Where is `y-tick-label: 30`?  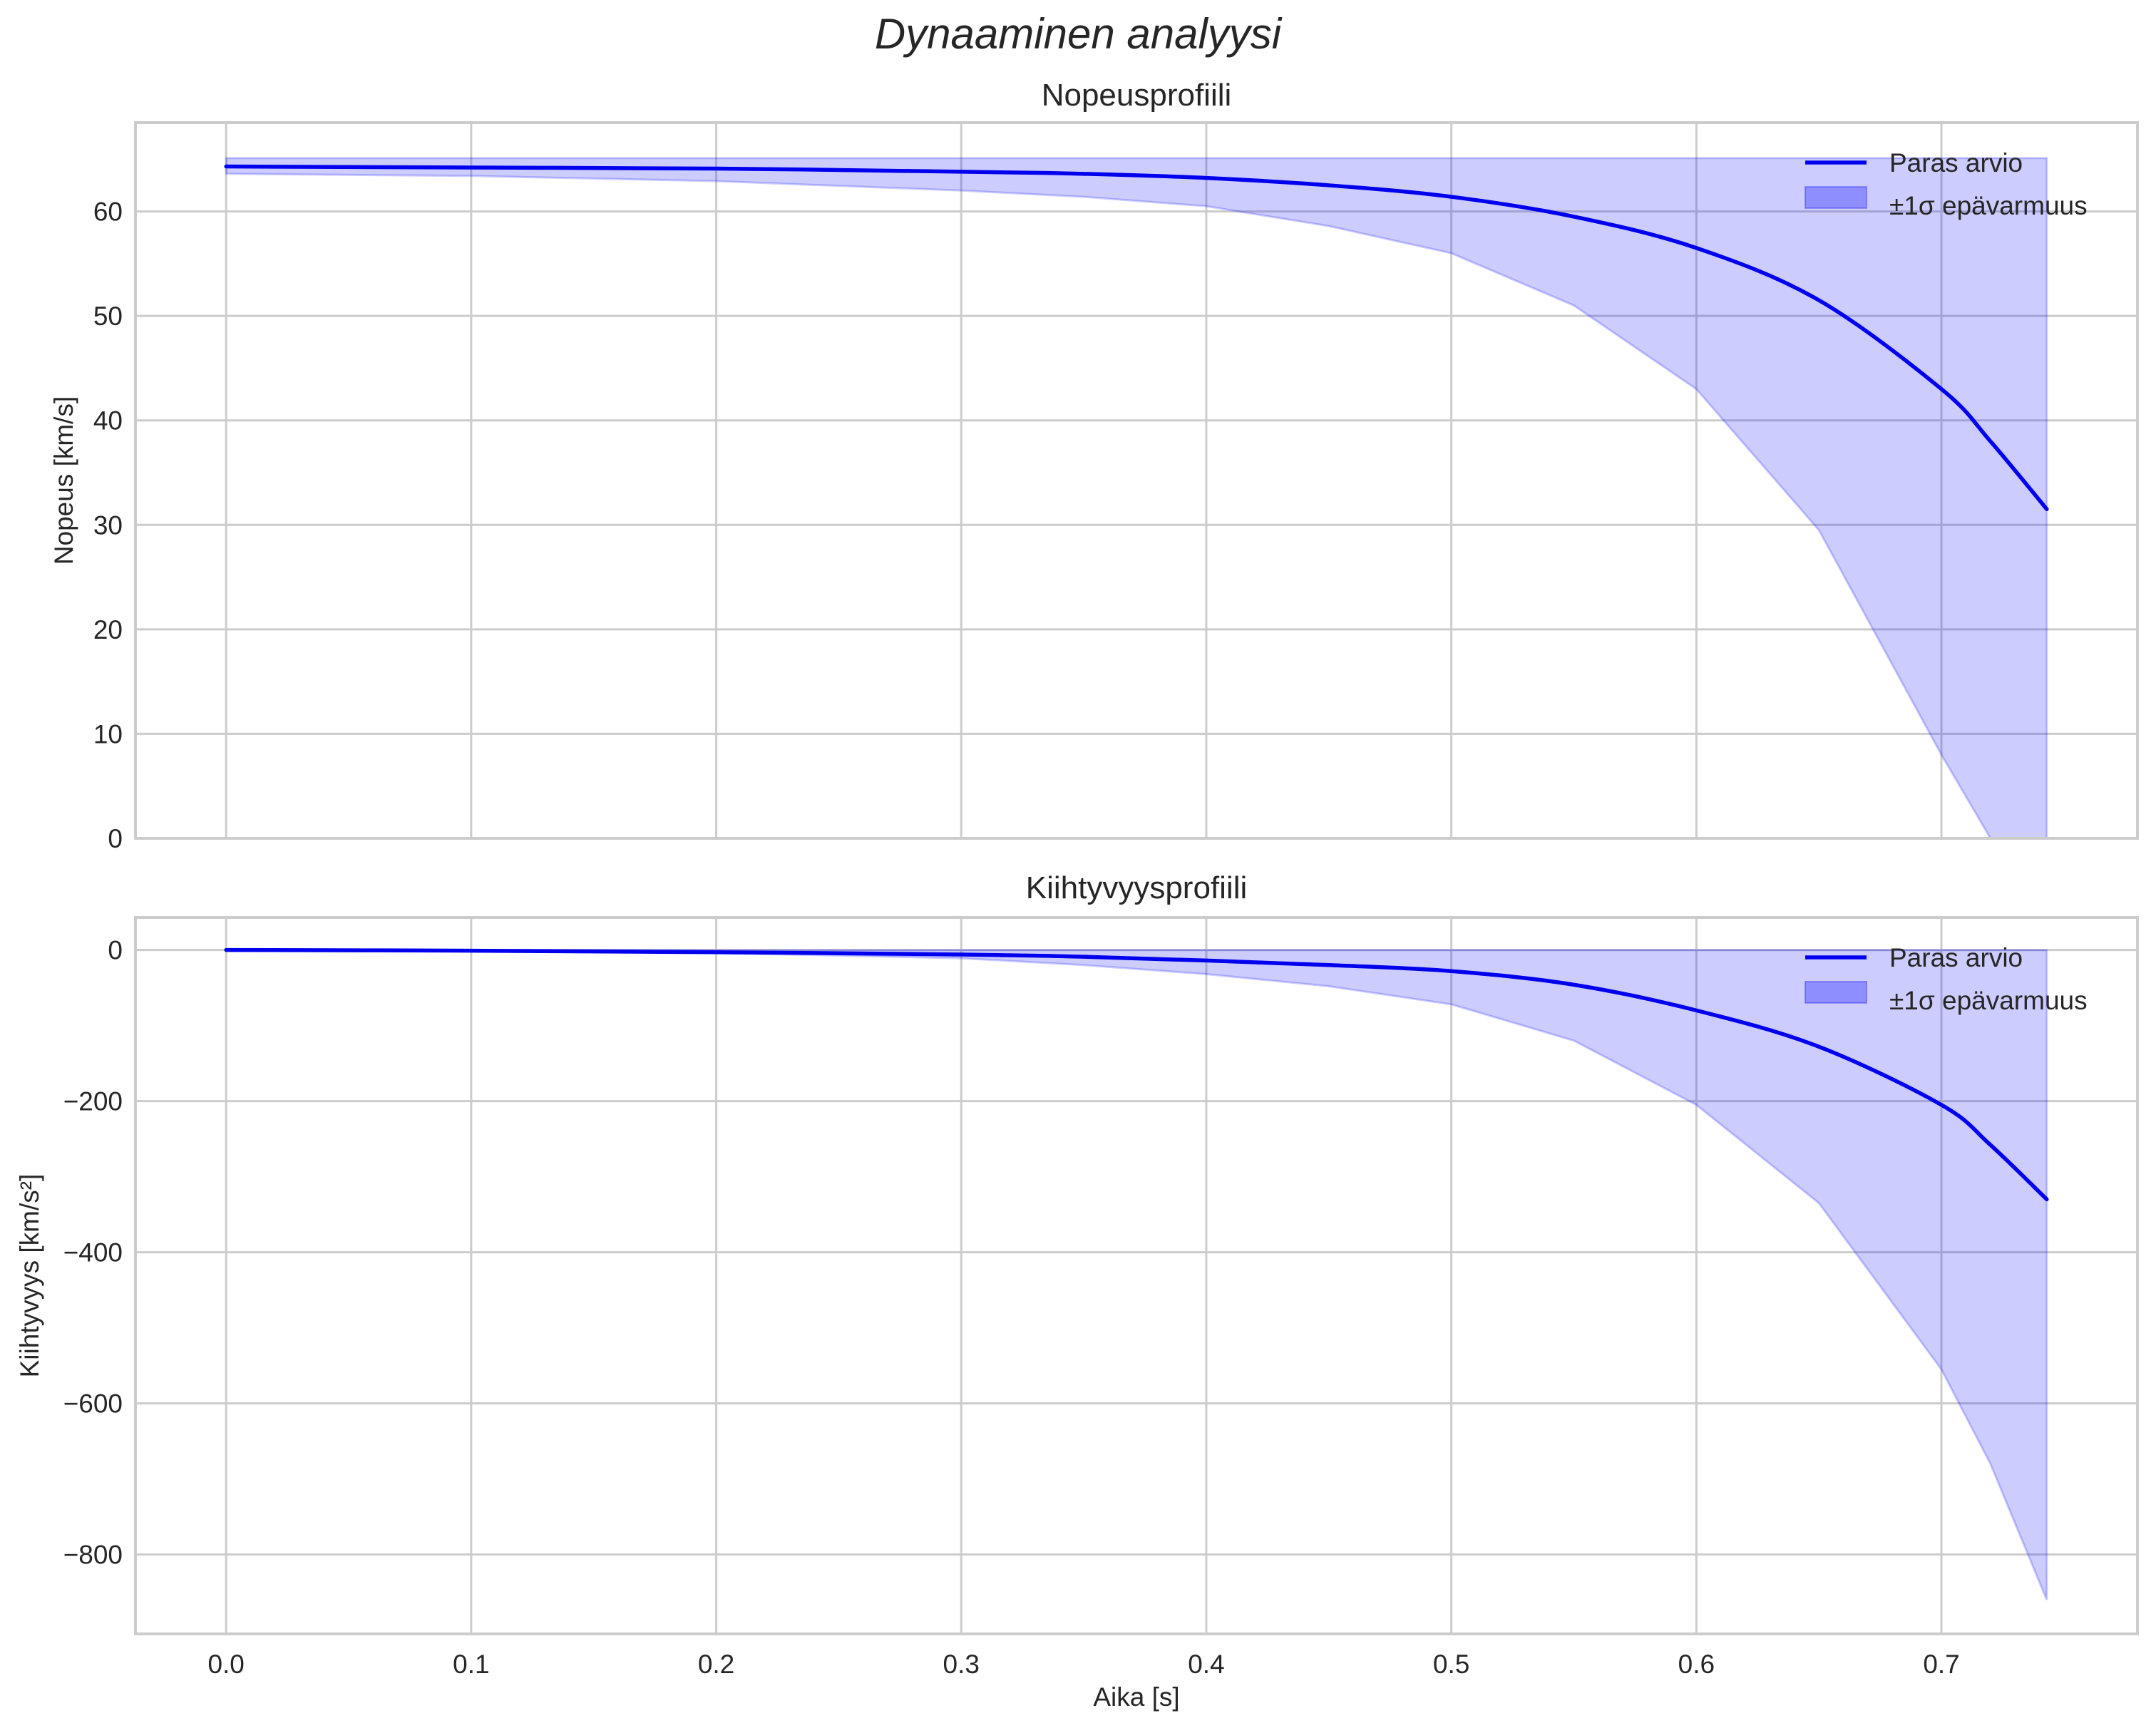
y-tick-label: 30 is located at coordinates (108, 525).